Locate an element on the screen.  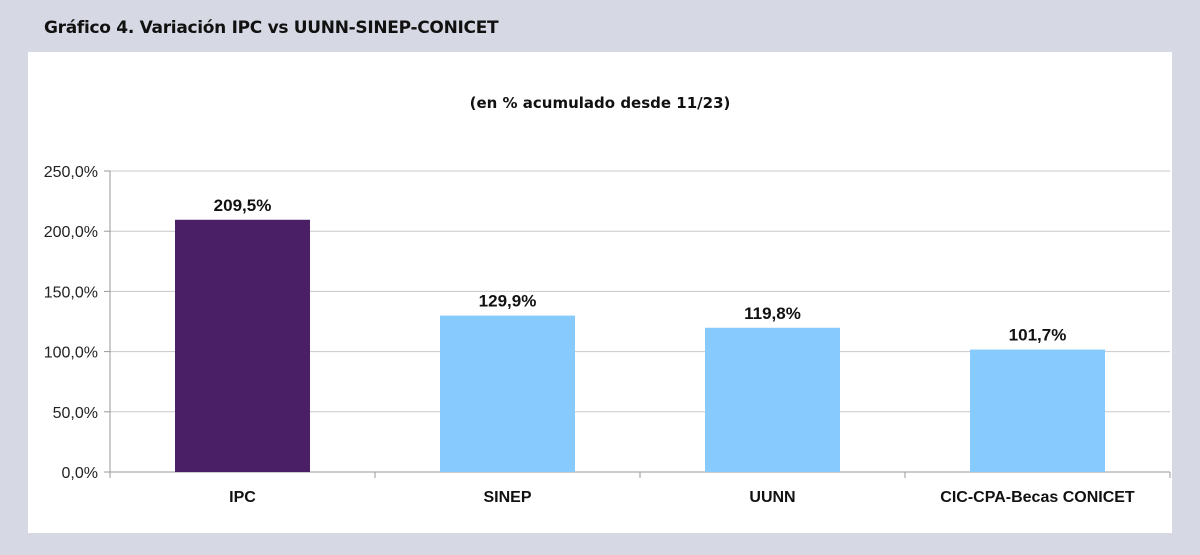
x-tick-label: UUNN is located at coordinates (772, 497).